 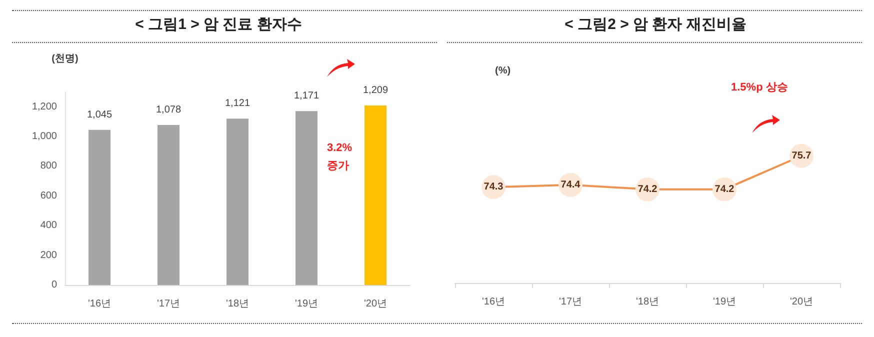 I want to click on y-axis-title: (천명), so click(x=65, y=59).